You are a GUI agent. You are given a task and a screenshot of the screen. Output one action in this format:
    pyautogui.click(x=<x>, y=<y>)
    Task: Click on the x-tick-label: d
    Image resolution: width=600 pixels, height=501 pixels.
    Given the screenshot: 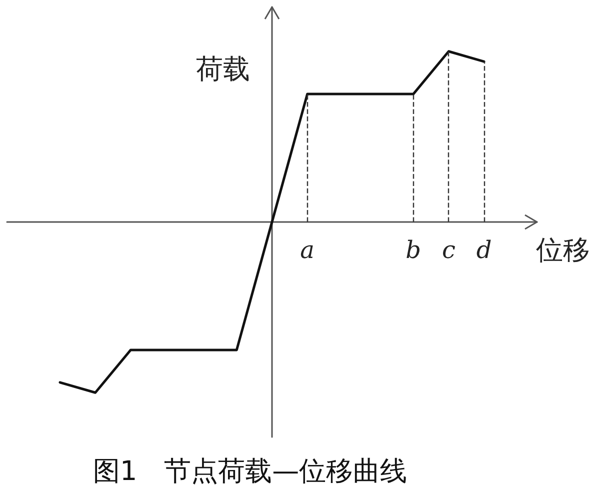 What is the action you would take?
    pyautogui.click(x=484, y=250)
    